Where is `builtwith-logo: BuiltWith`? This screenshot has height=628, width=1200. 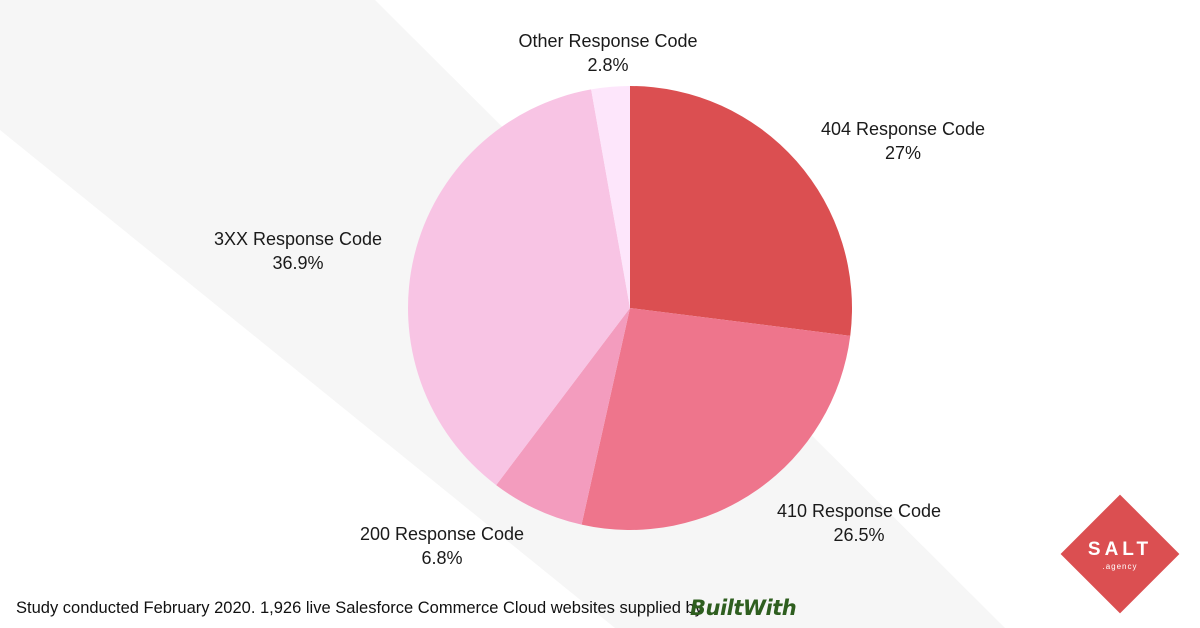 builtwith-logo: BuiltWith is located at coordinates (743, 608).